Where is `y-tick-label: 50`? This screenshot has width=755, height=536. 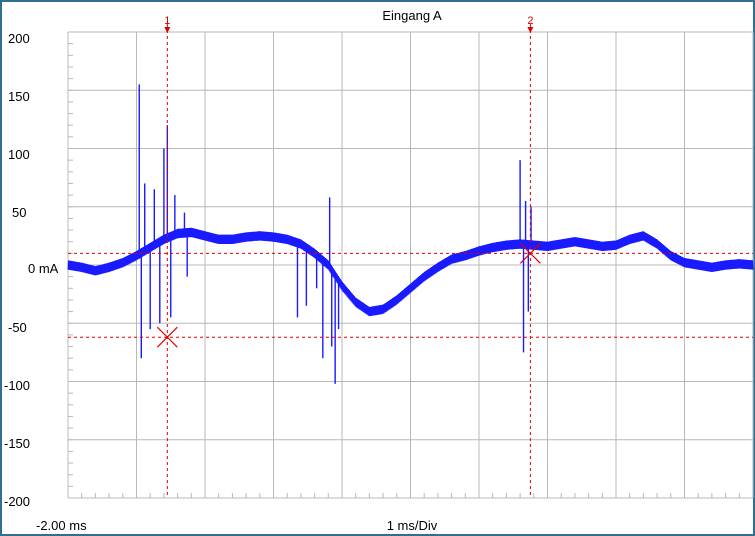 y-tick-label: 50 is located at coordinates (19, 212).